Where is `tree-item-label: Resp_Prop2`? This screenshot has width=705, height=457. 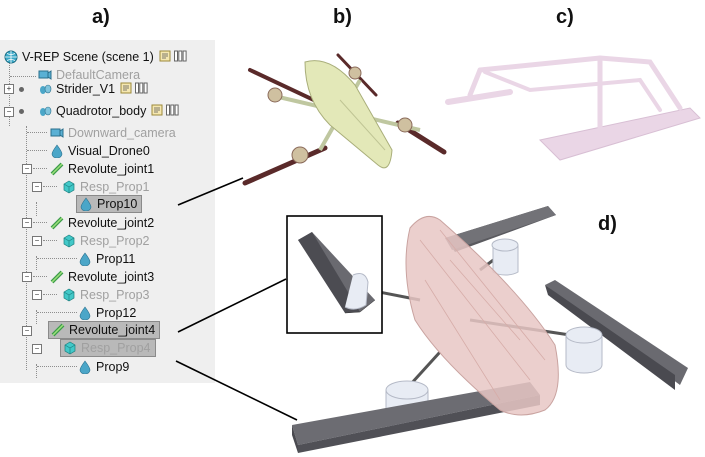
tree-item-label: Resp_Prop2 is located at coordinates (115, 241).